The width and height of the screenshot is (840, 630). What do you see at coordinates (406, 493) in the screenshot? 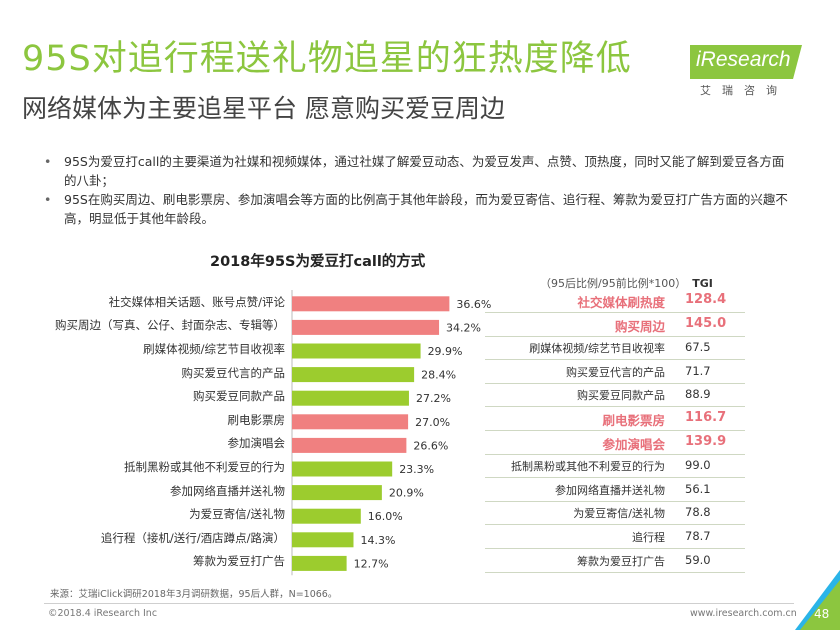
I see `bar-value-label: 20.9%` at bounding box center [406, 493].